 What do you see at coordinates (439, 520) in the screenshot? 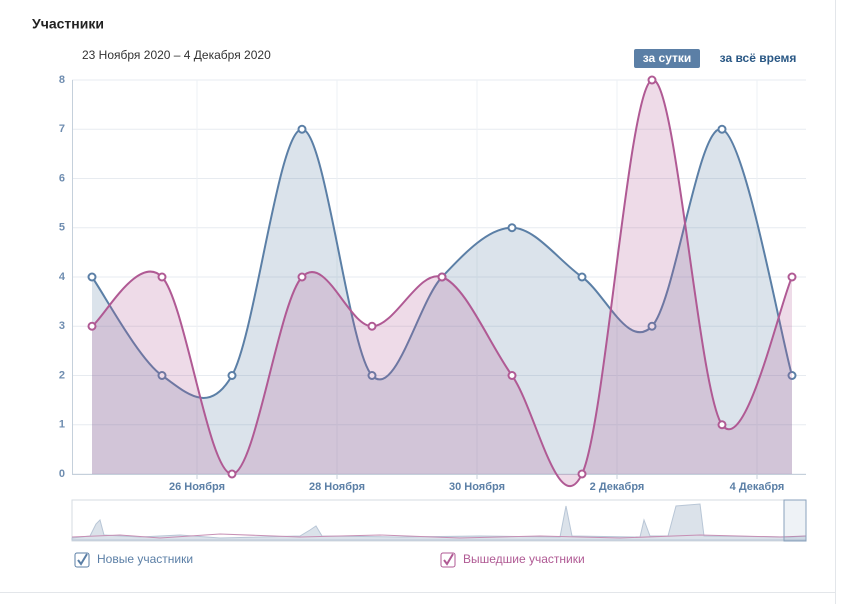
I see `navigator` at bounding box center [439, 520].